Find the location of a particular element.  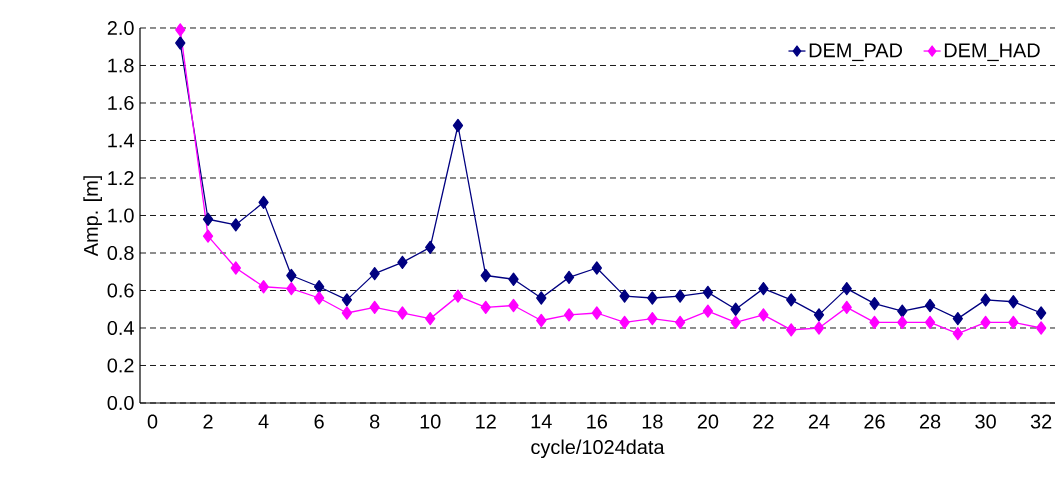

x-tick-label: 20 is located at coordinates (708, 421).